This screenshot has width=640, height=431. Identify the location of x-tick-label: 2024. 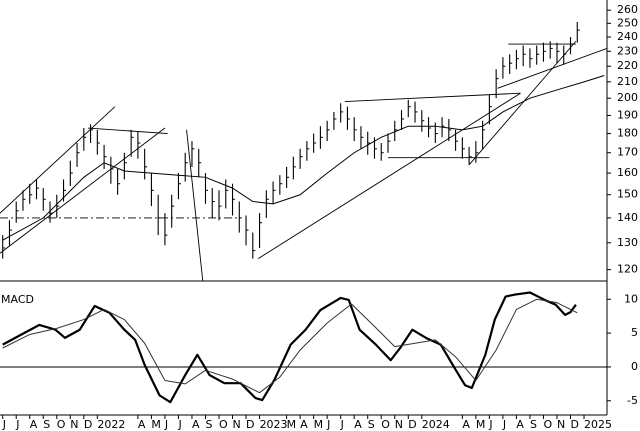
(436, 424).